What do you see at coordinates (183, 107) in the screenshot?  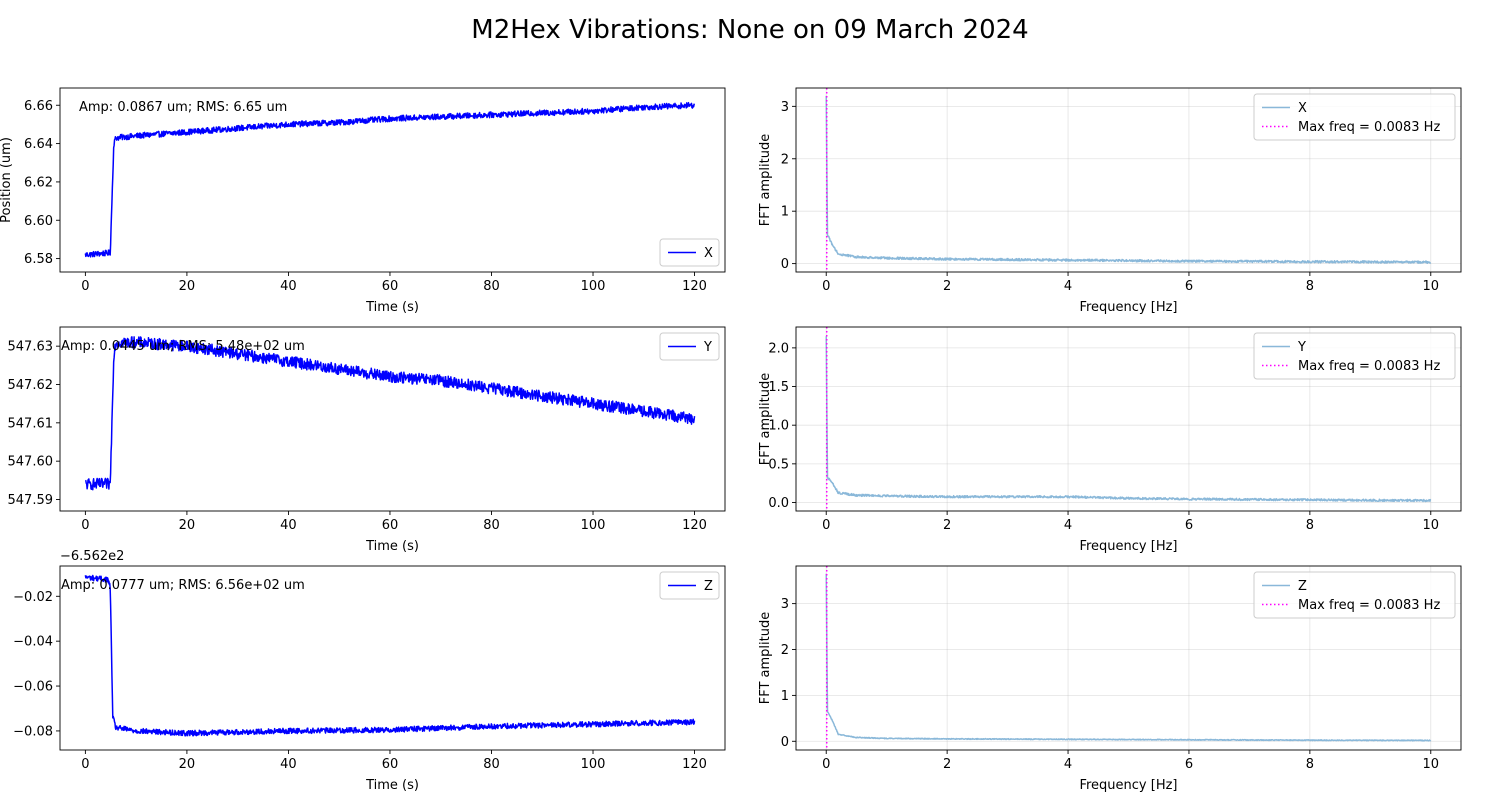 I see `amp-rms-annotation: Amp: 0.0867 um; RMS: 6.65 um` at bounding box center [183, 107].